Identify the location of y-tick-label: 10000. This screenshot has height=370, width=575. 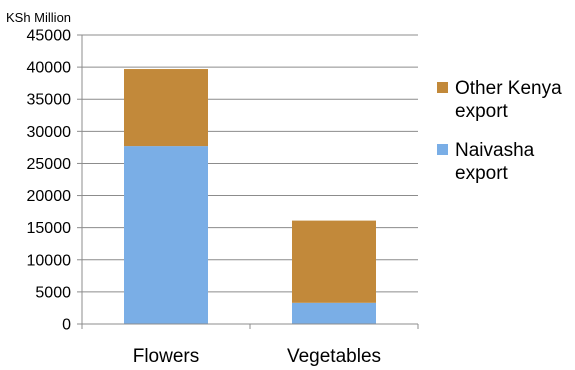
(49, 260).